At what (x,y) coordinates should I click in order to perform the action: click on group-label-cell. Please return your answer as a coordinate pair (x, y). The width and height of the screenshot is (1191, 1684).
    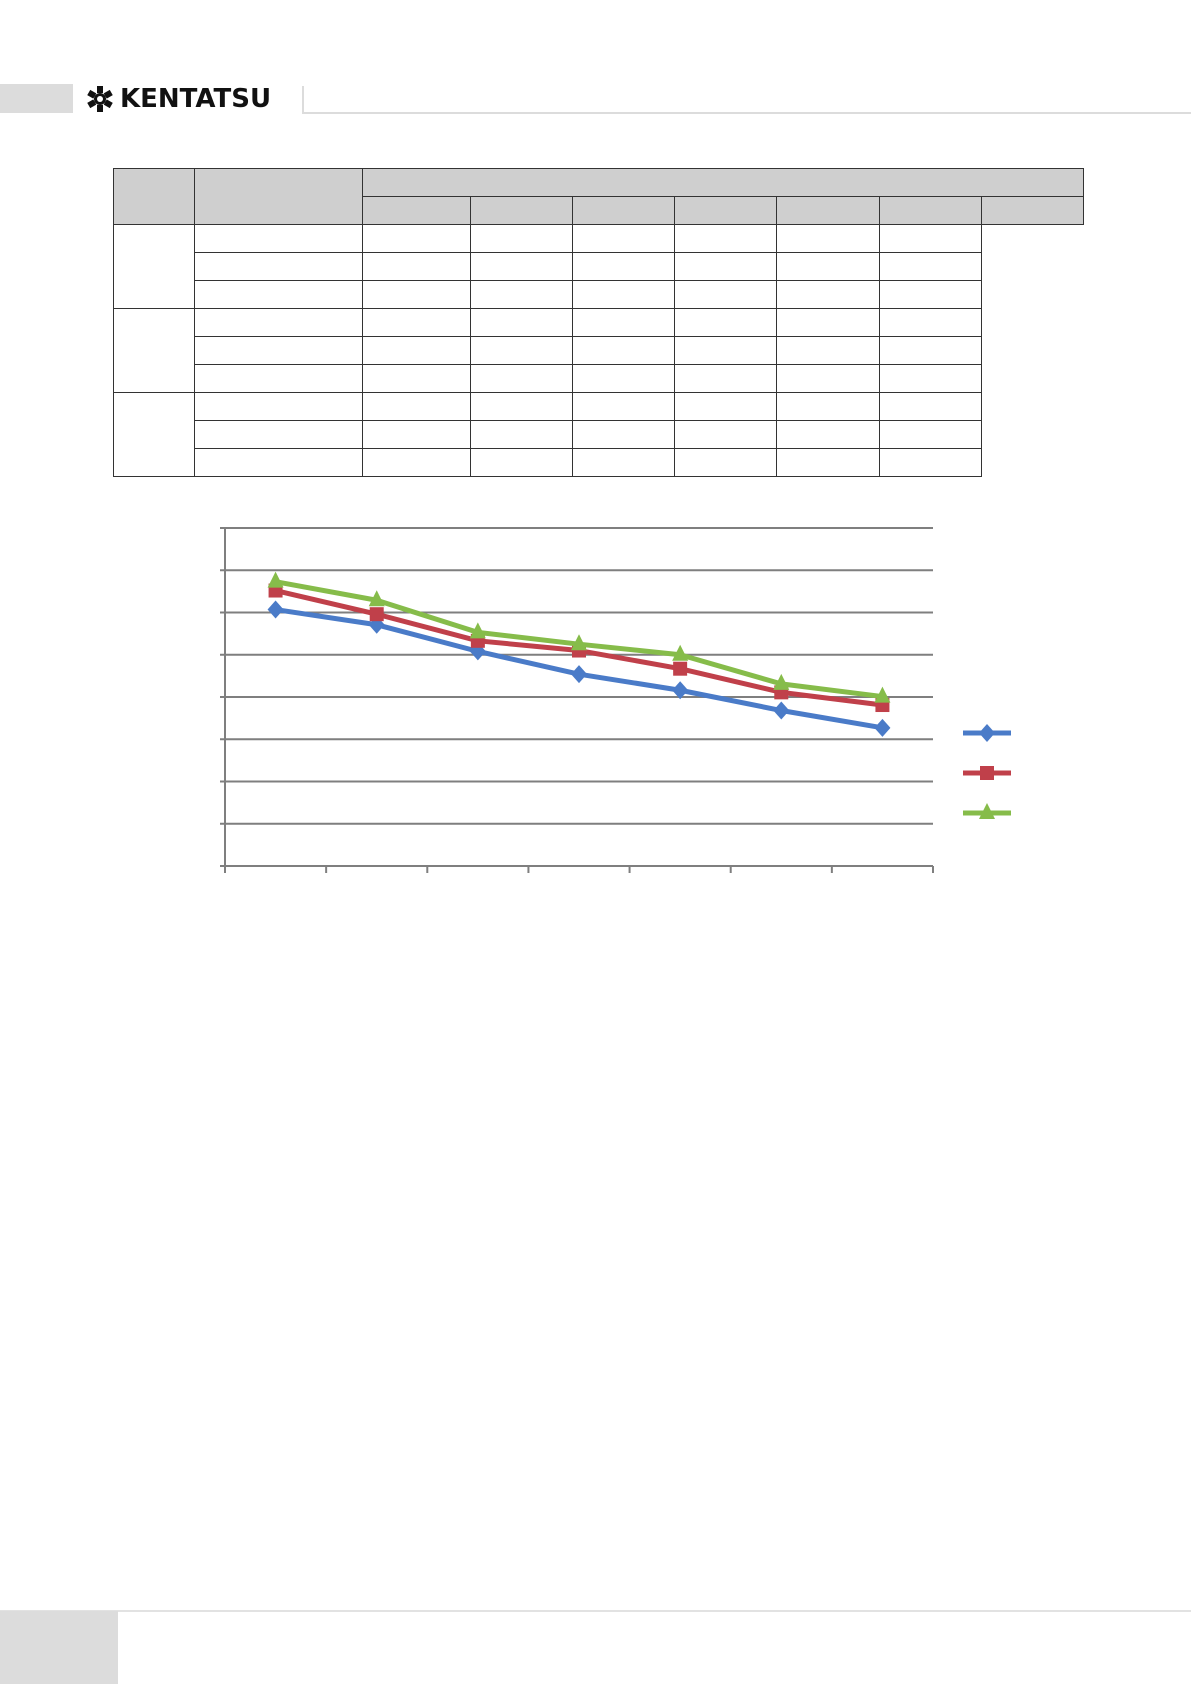
    Looking at the image, I should click on (154, 434).